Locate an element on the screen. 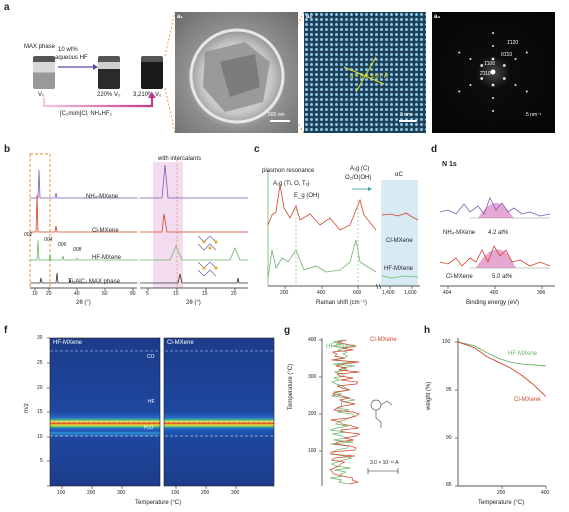 The width and height of the screenshot is (569, 512). heatmap-cl is located at coordinates (219, 412).